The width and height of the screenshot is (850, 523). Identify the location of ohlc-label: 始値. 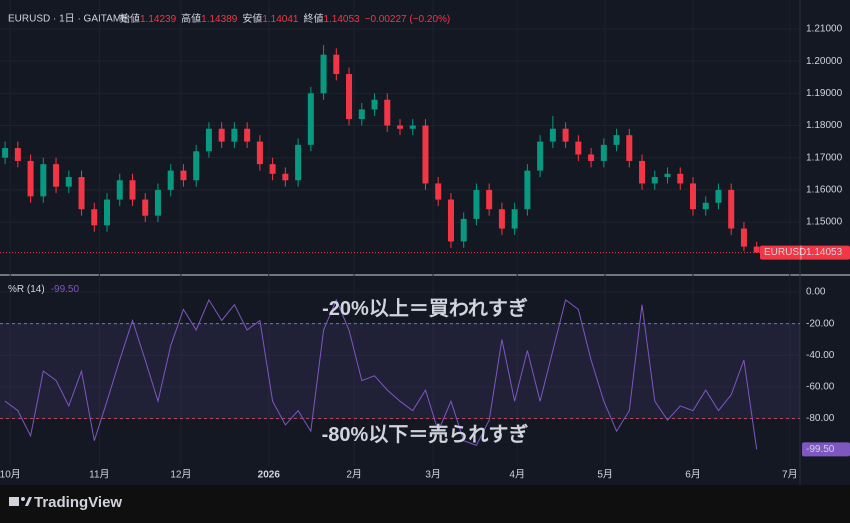
(130, 18).